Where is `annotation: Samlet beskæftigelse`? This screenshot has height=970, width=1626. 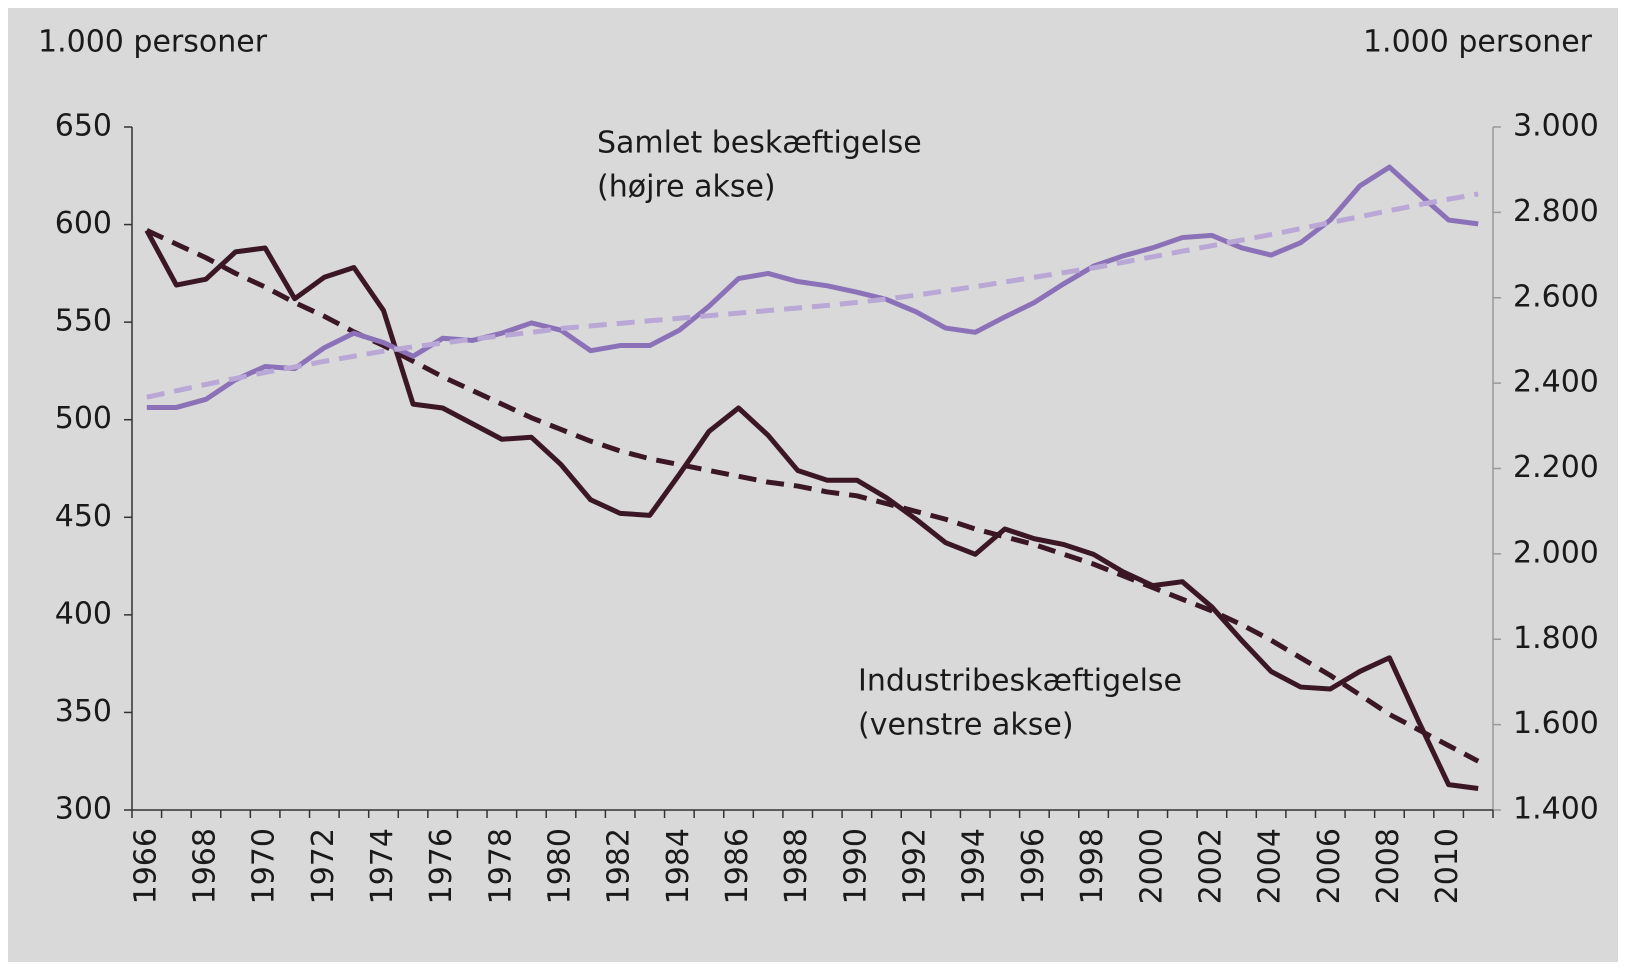
annotation: Samlet beskæftigelse is located at coordinates (759, 143).